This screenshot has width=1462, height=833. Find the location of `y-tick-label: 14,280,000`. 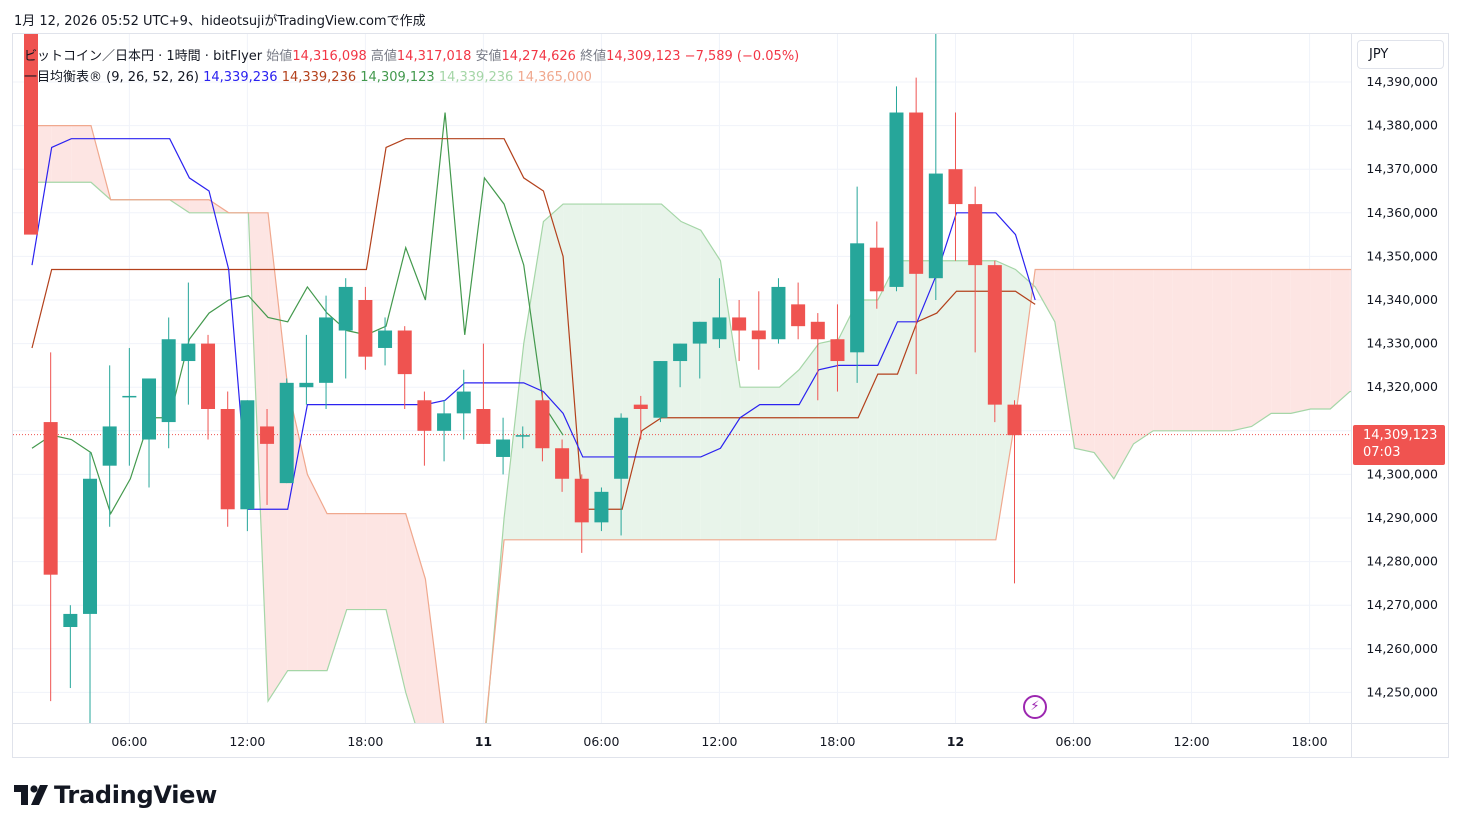

y-tick-label: 14,280,000 is located at coordinates (1402, 561).